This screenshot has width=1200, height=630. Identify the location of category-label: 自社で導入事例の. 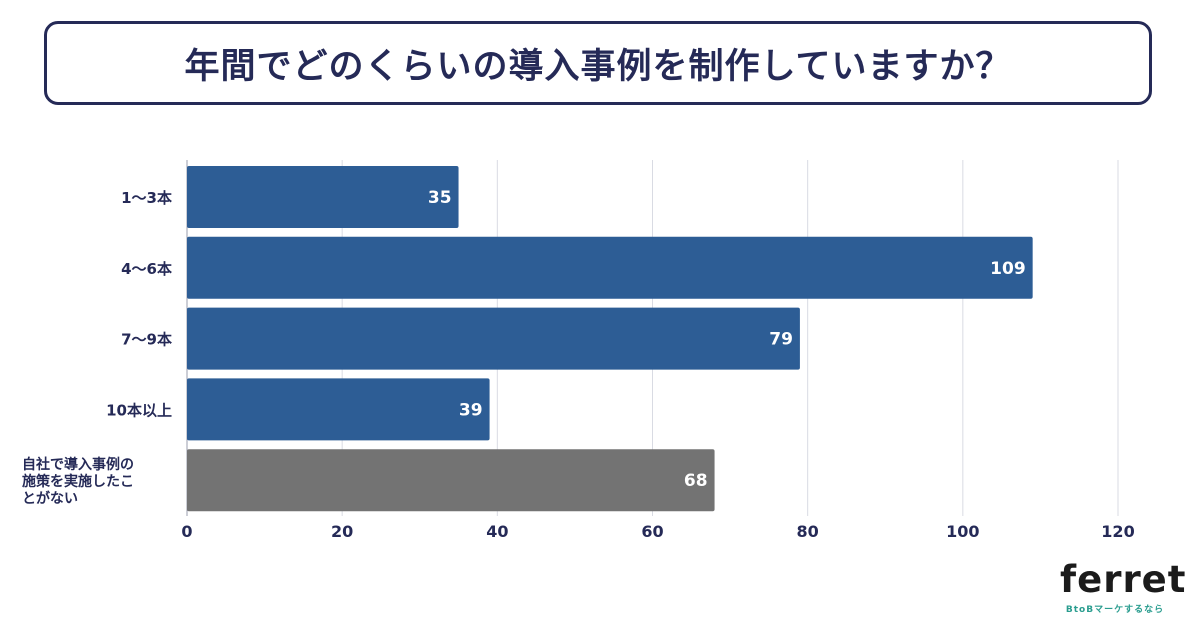
(78, 464).